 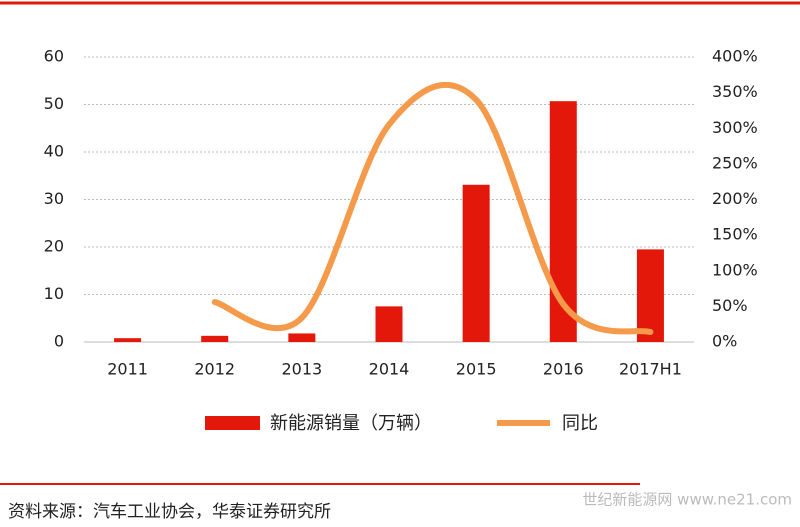 What do you see at coordinates (735, 127) in the screenshot?
I see `y2-tick-label: 300%` at bounding box center [735, 127].